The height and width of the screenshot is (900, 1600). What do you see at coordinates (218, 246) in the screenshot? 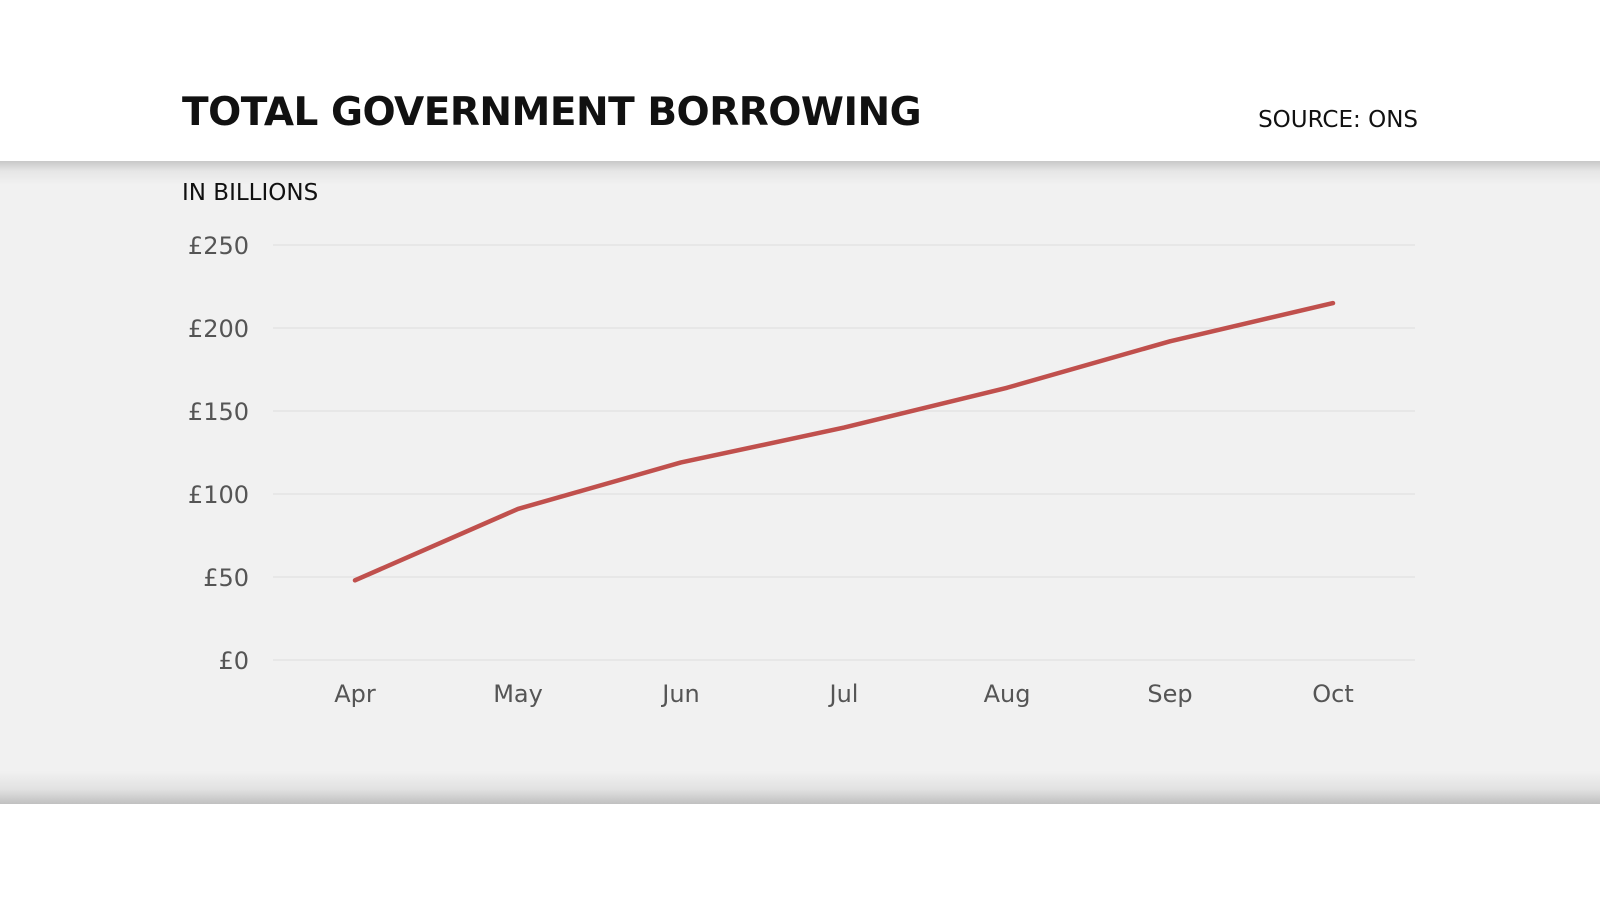
I see `y-tick-label: £250` at bounding box center [218, 246].